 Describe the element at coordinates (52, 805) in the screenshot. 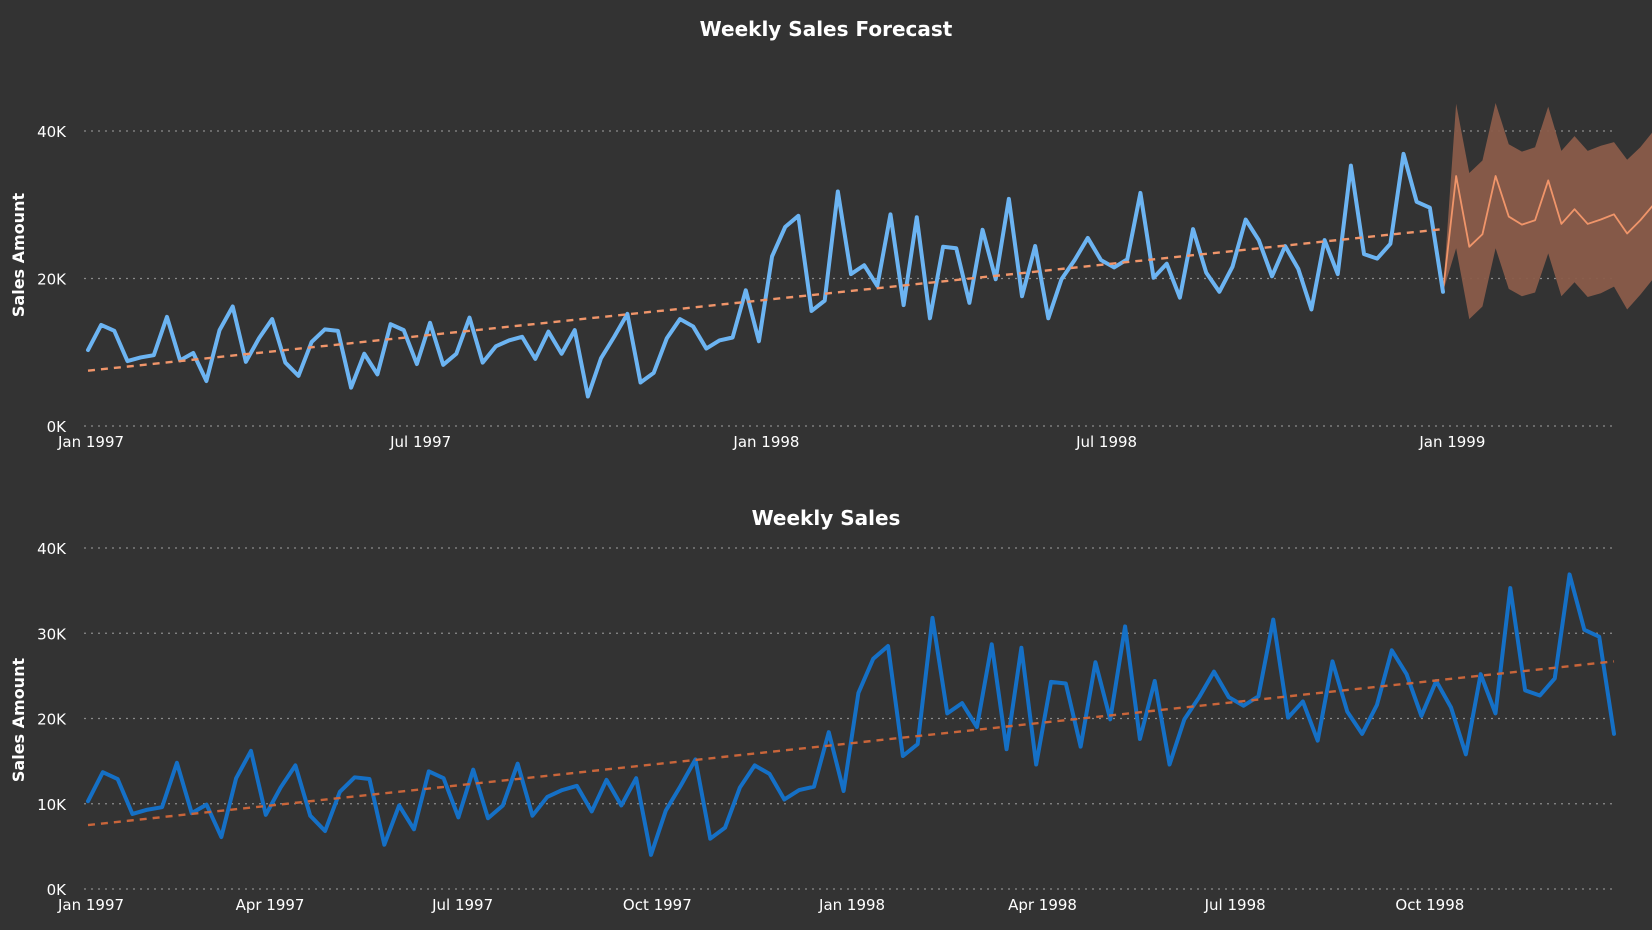

I see `y-tick-label: 10K` at that location.